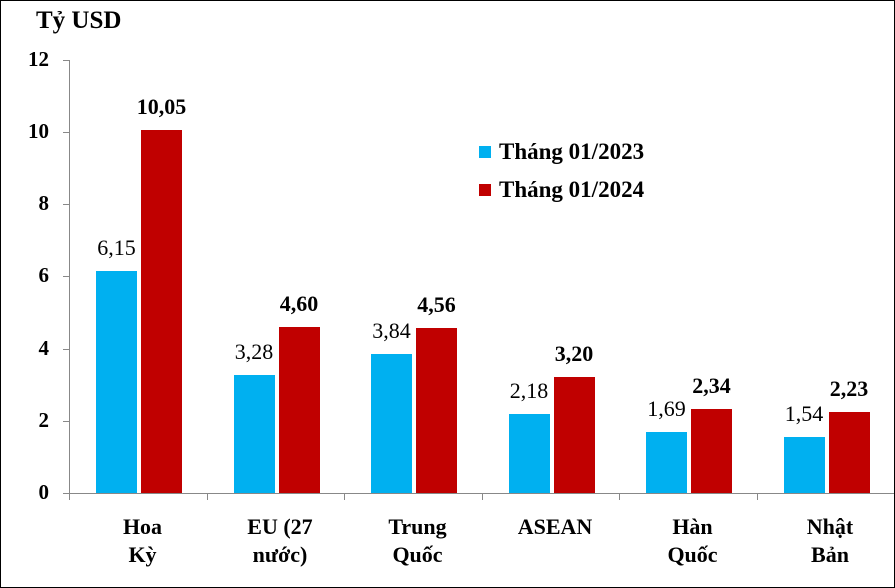  Describe the element at coordinates (417, 526) in the screenshot. I see `category-label-line: Trung` at that location.